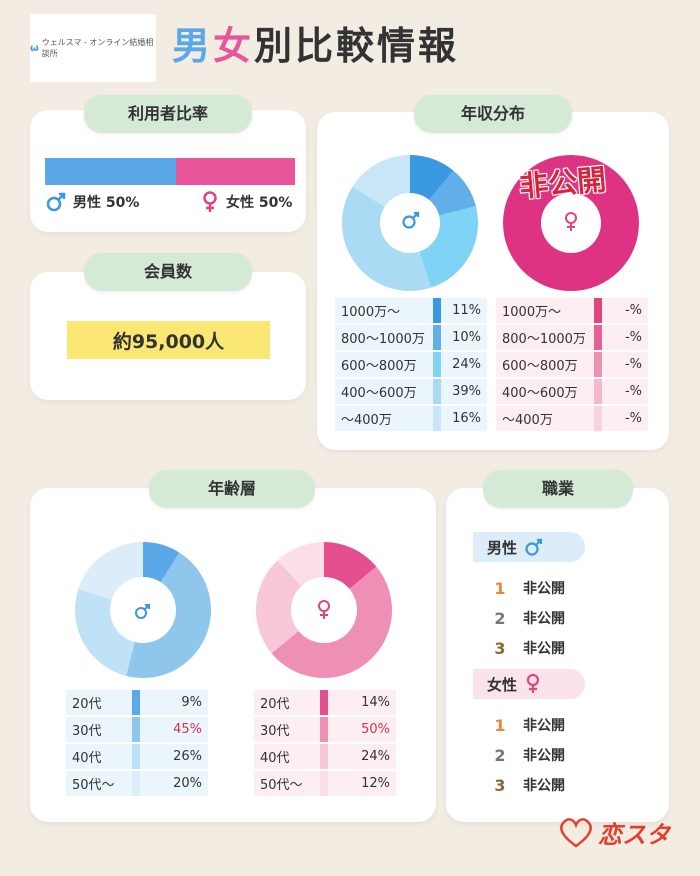 This screenshot has height=876, width=700. I want to click on age-female-row: 50代〜 12%, so click(325, 784).